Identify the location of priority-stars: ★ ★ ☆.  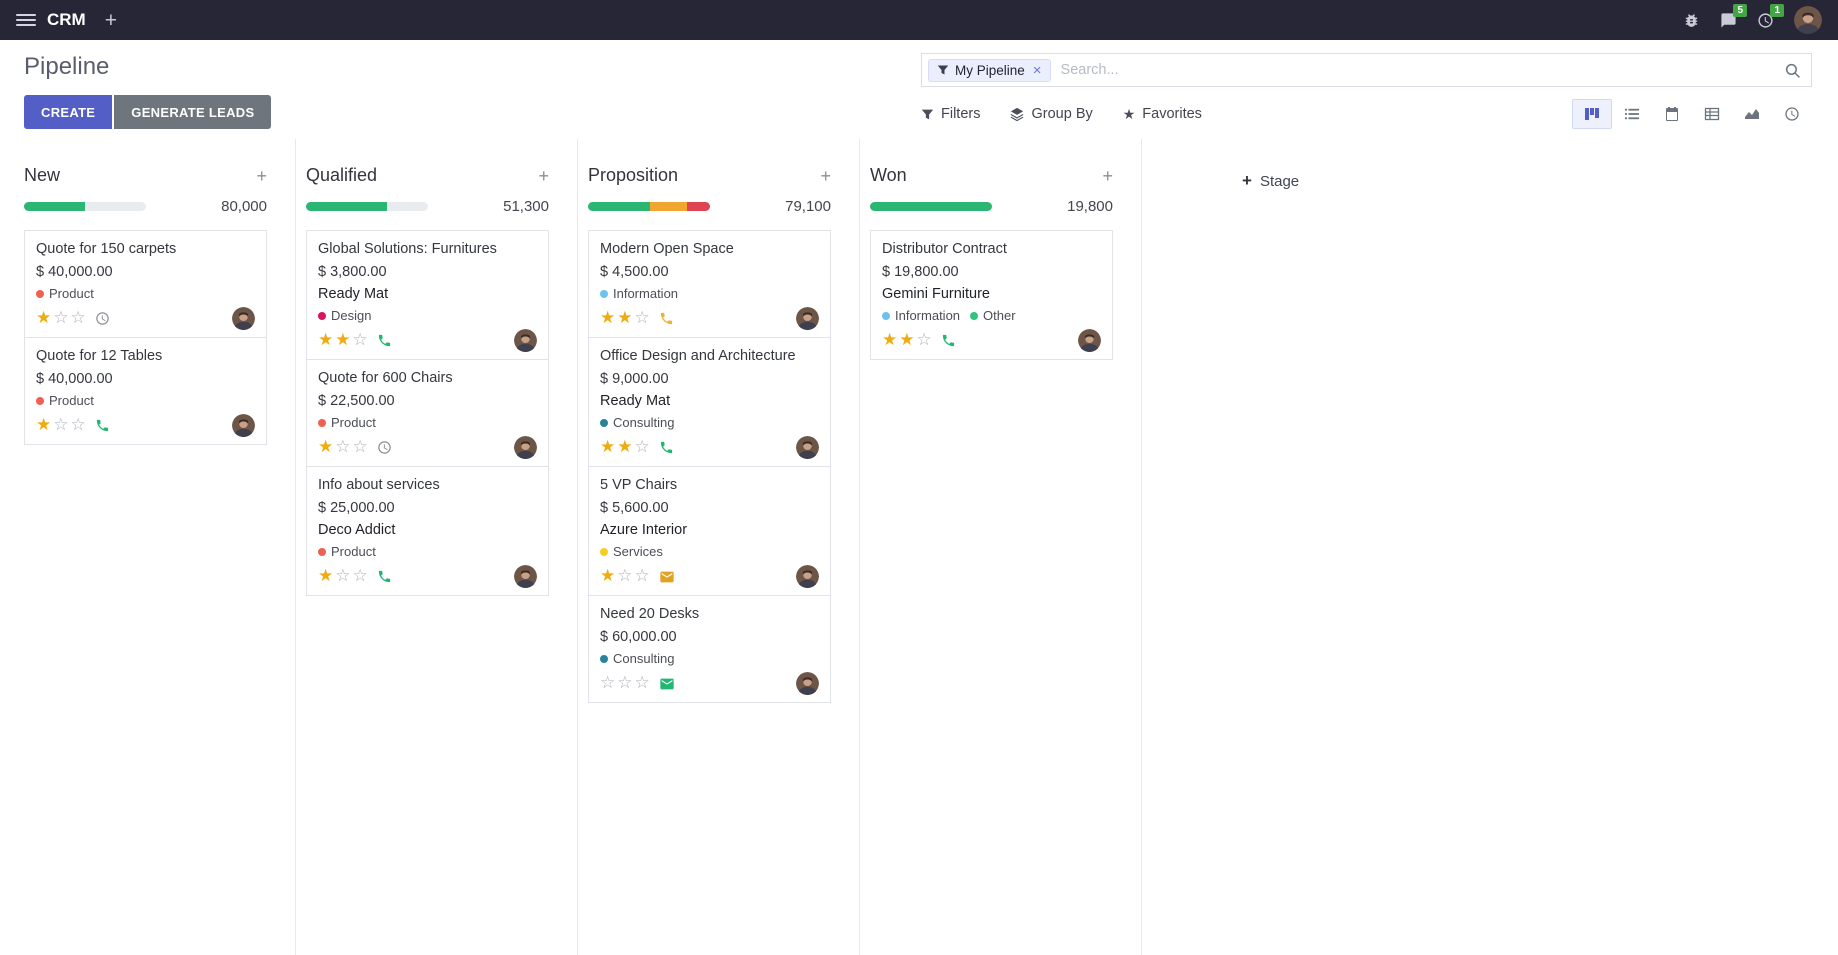
(907, 340).